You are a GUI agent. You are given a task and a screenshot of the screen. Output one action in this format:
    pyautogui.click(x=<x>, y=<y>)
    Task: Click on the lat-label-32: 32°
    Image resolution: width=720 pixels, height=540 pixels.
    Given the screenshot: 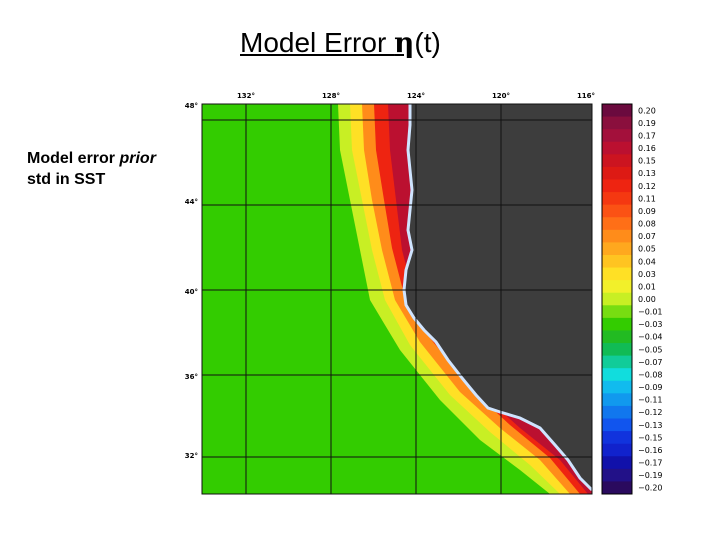 What is the action you would take?
    pyautogui.click(x=191, y=456)
    